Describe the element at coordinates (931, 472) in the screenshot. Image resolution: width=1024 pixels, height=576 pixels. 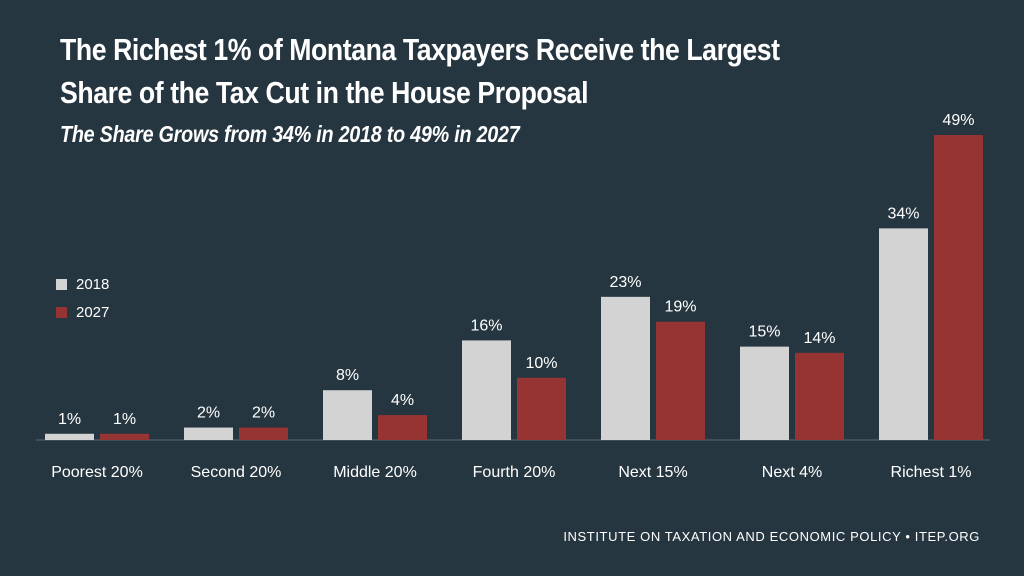
I see `category-label-6: Richest 1%` at that location.